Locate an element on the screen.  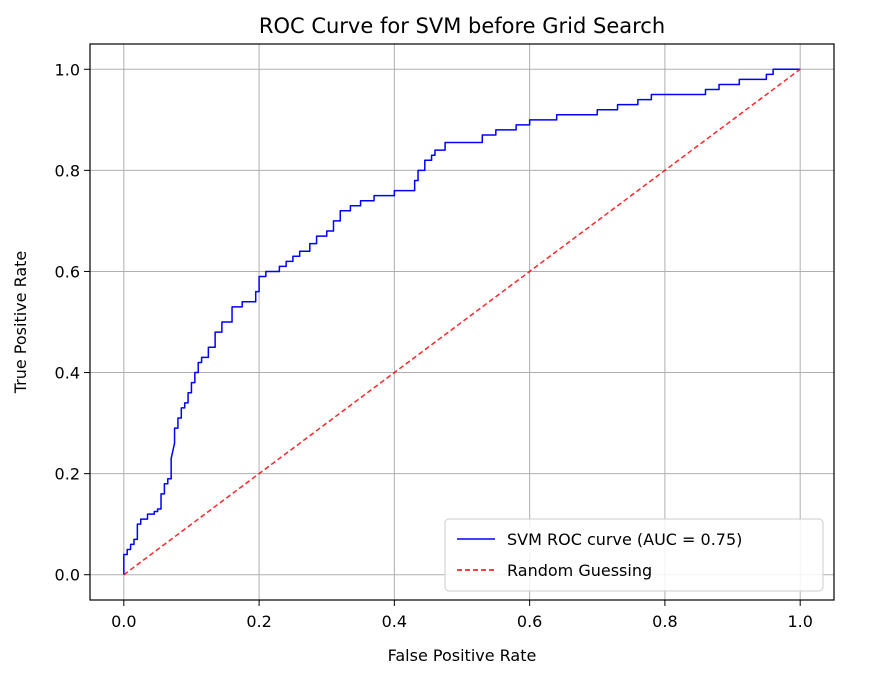
x-tick-label: 0.8 is located at coordinates (664, 621).